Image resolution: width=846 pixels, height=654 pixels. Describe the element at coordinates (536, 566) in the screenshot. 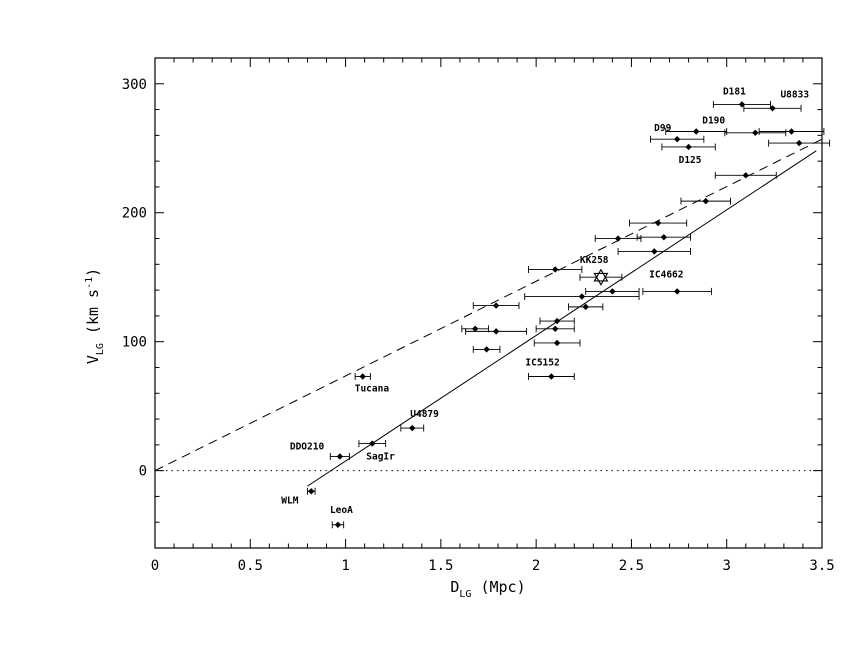

I see `x-tick-label: 2` at that location.